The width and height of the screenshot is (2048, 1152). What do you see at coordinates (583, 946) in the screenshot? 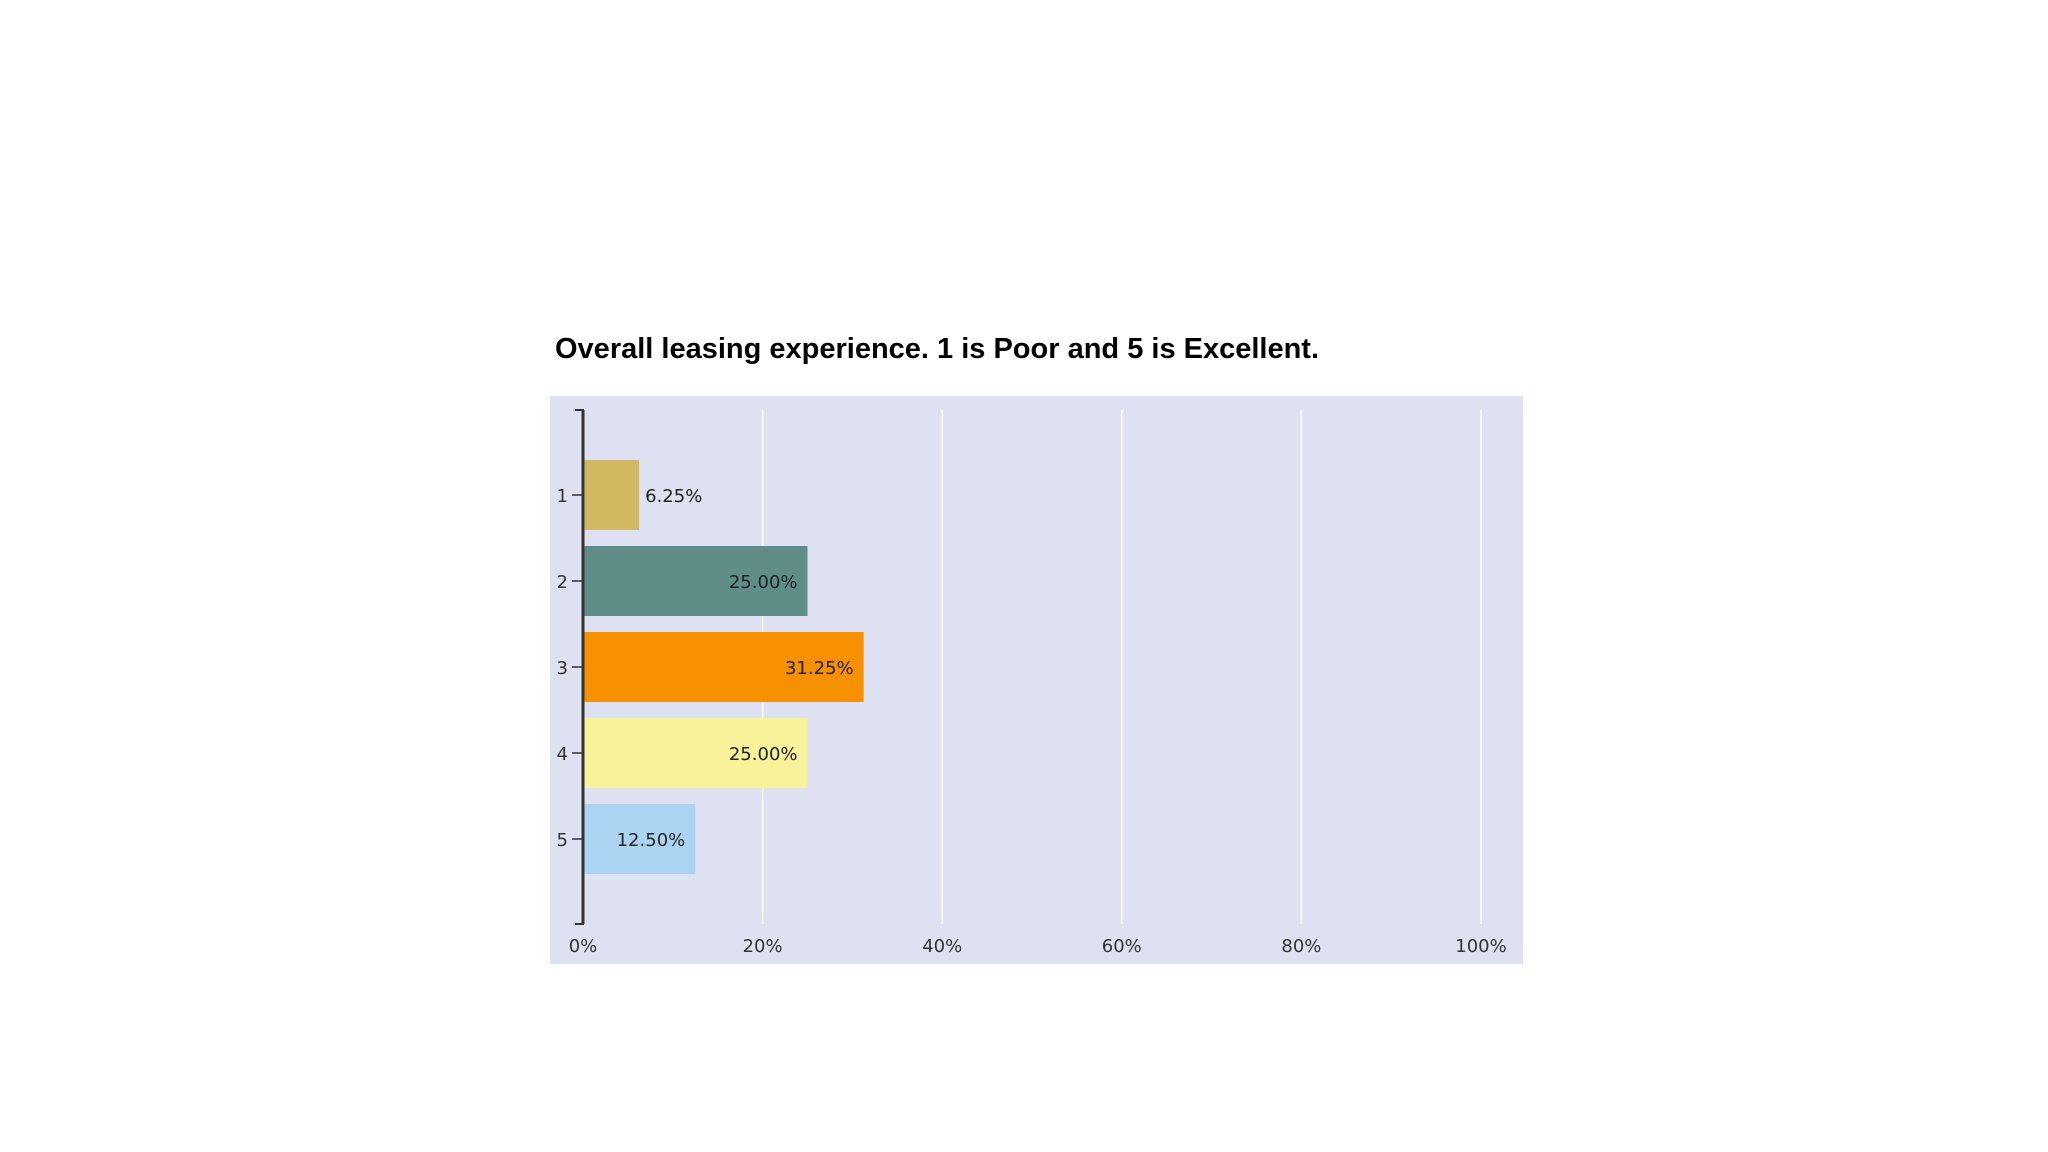
I see `x-tick-label: 0%` at bounding box center [583, 946].